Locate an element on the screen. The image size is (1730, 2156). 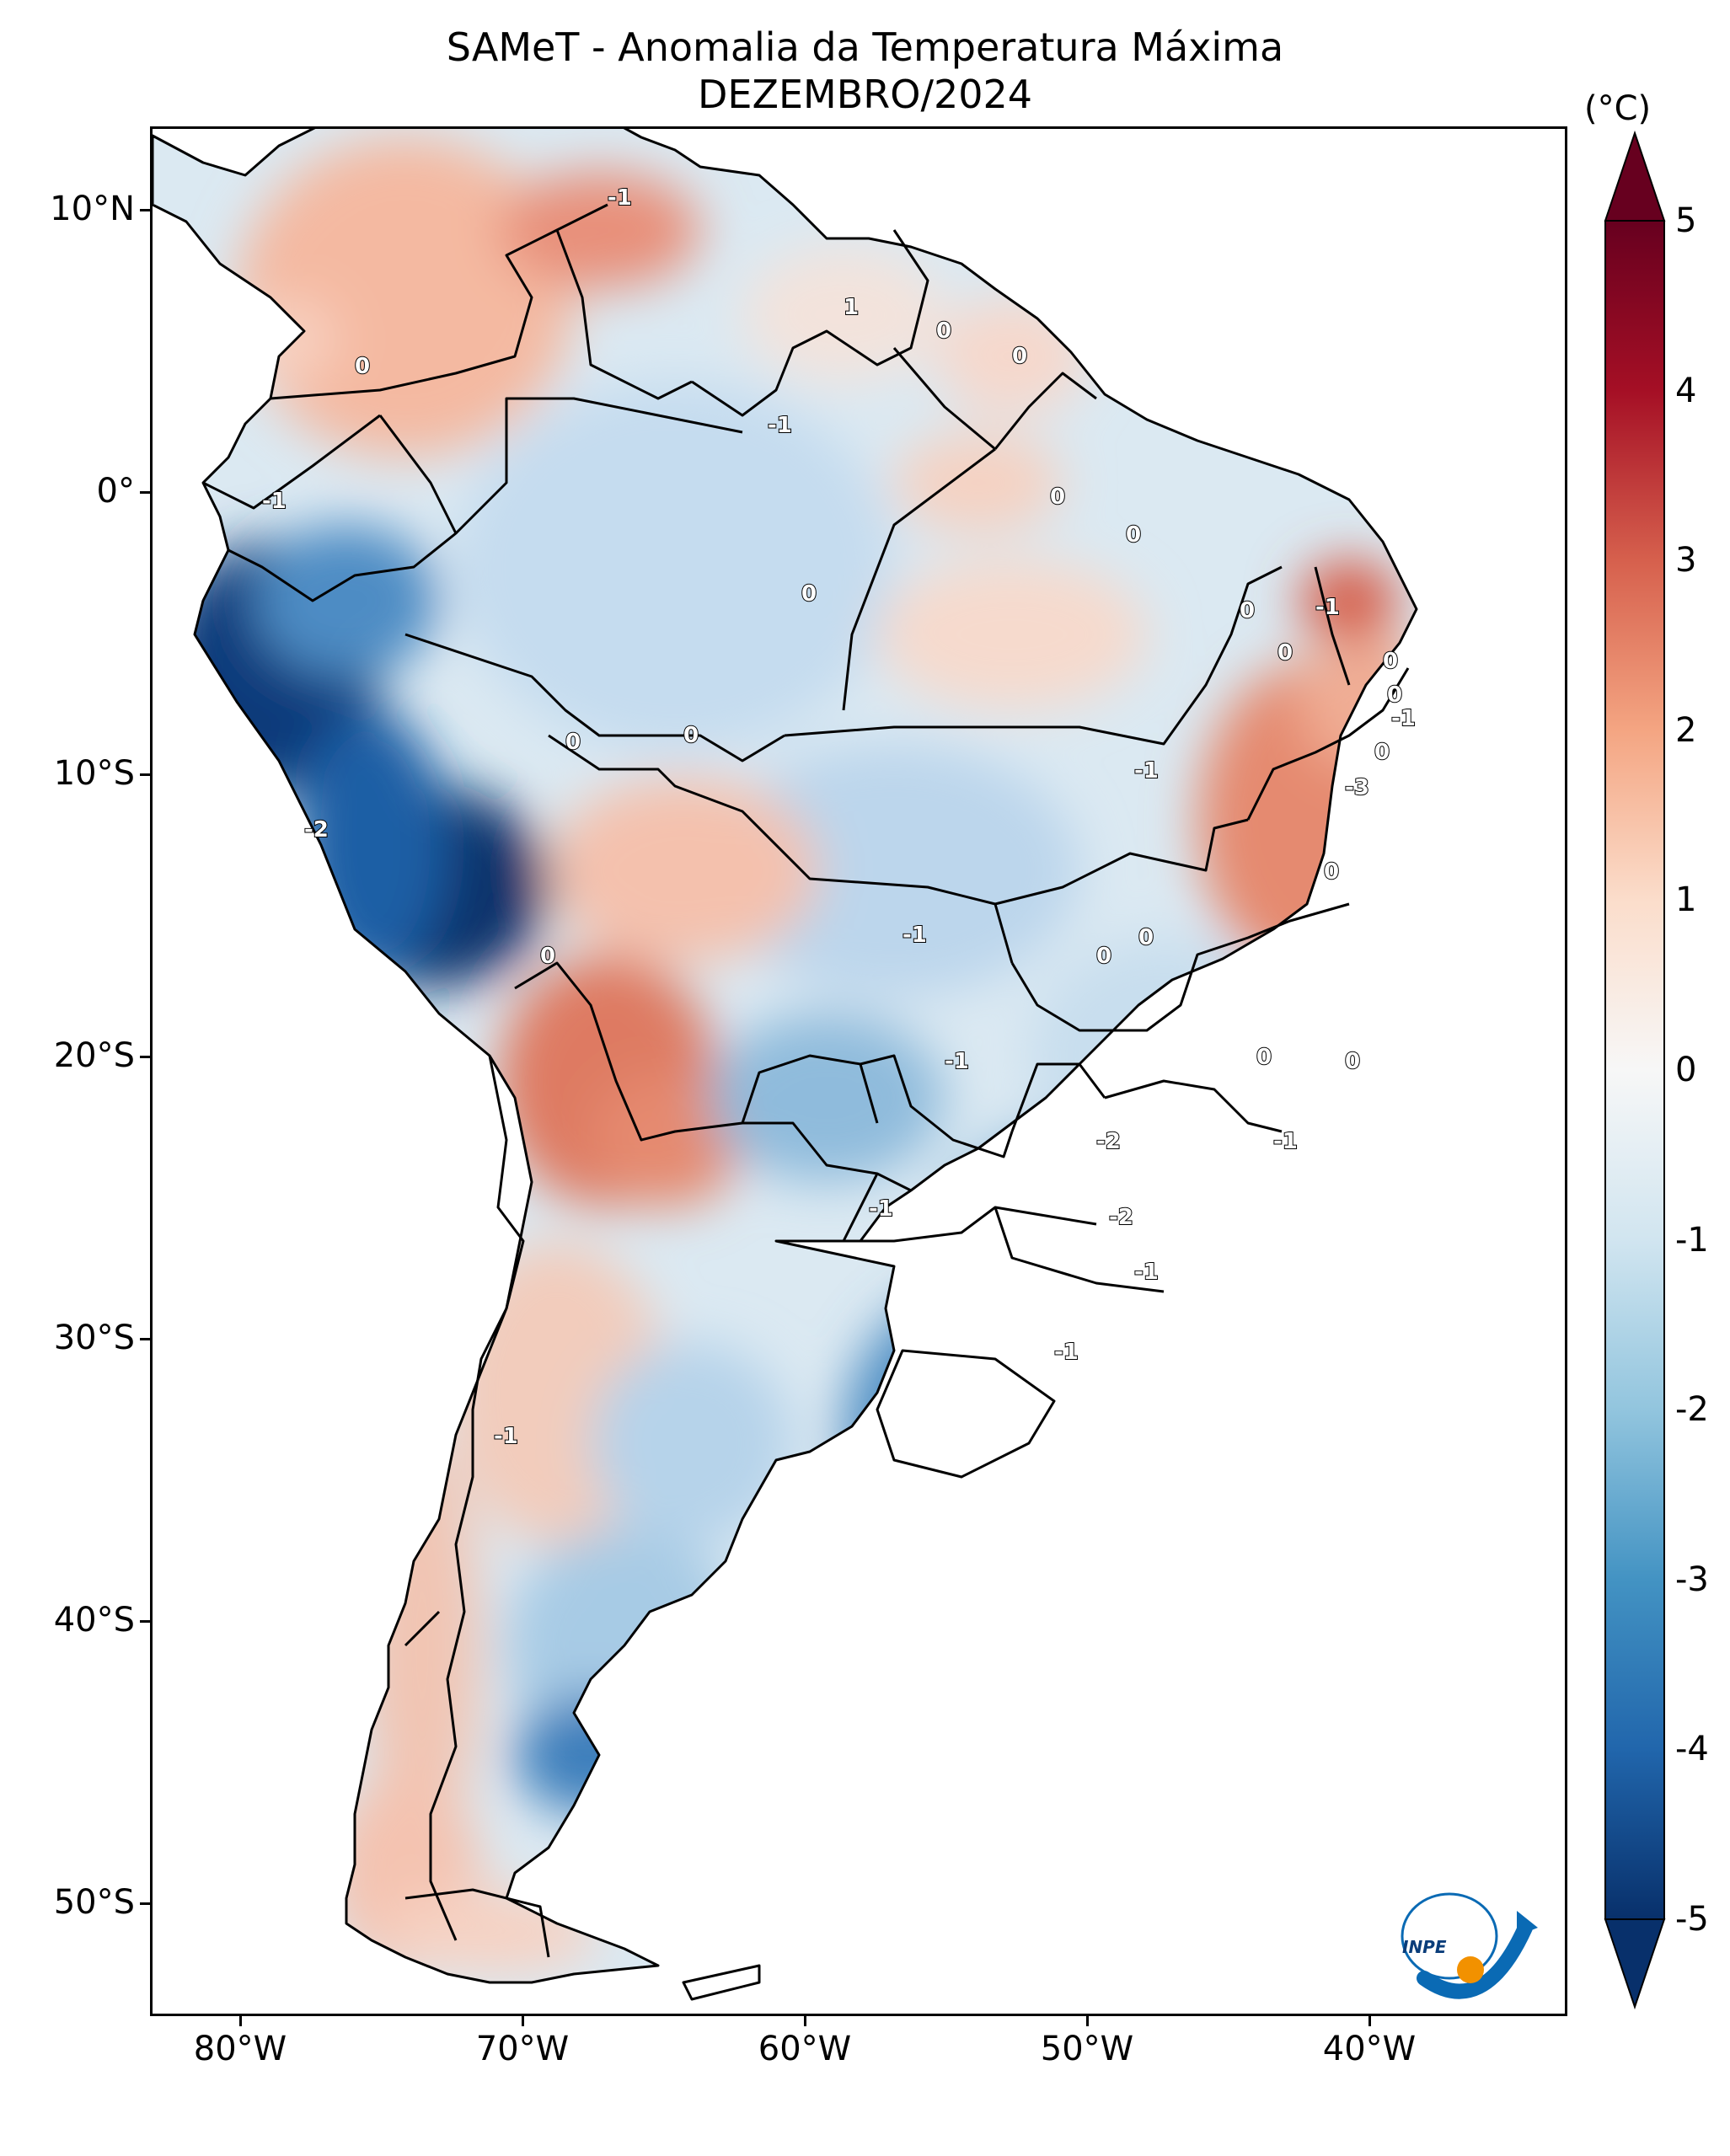
colorbar-label-2: 2 is located at coordinates (1686, 730).